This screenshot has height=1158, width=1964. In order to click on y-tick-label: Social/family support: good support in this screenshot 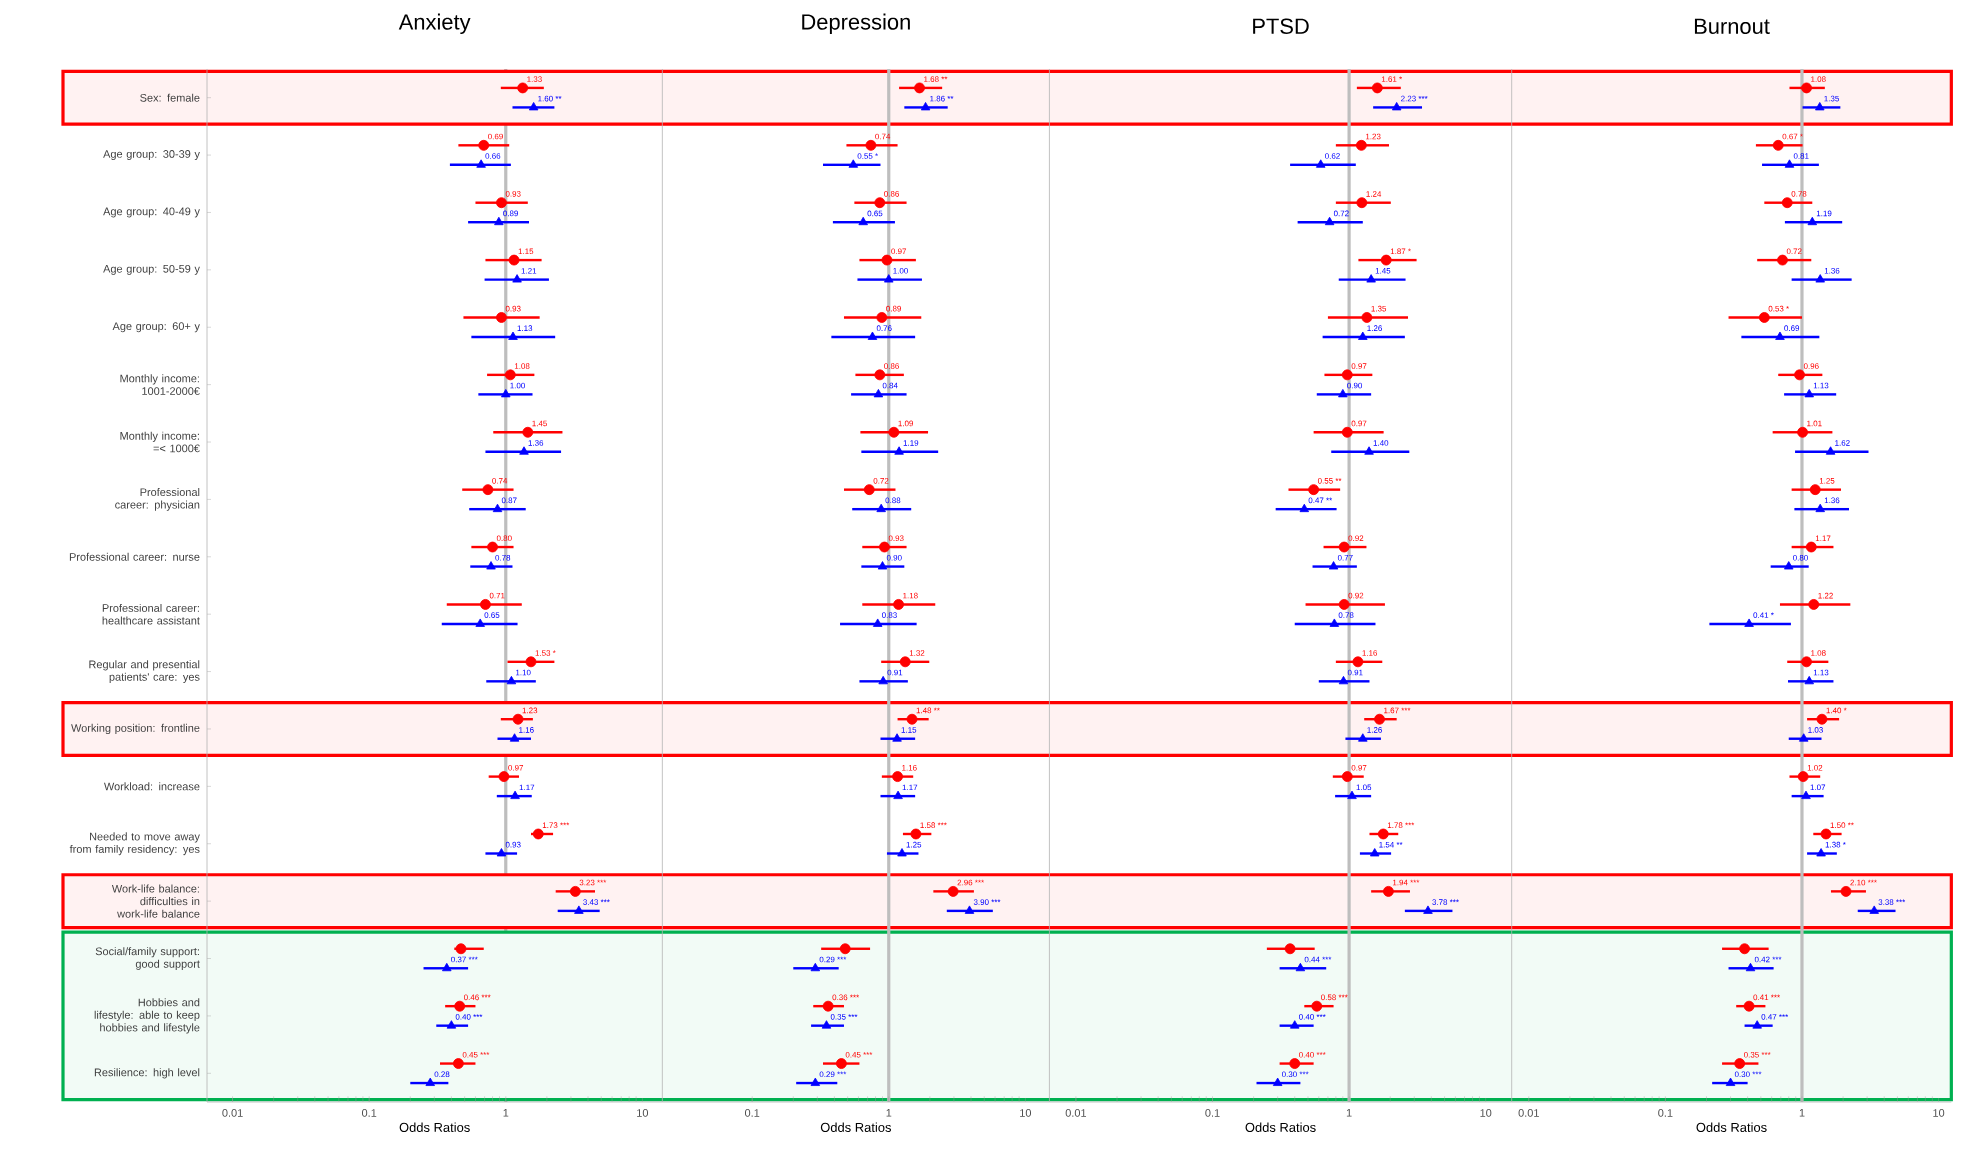, I will do `click(147, 958)`.